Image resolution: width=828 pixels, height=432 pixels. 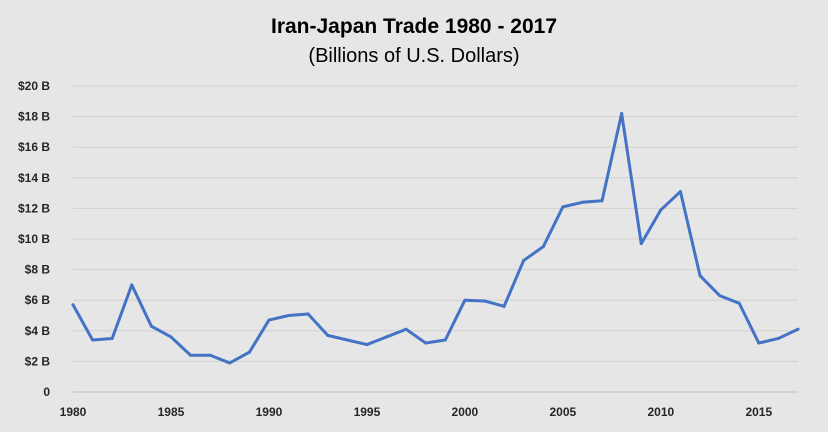 What do you see at coordinates (38, 331) in the screenshot?
I see `y-tick-label: $4 B` at bounding box center [38, 331].